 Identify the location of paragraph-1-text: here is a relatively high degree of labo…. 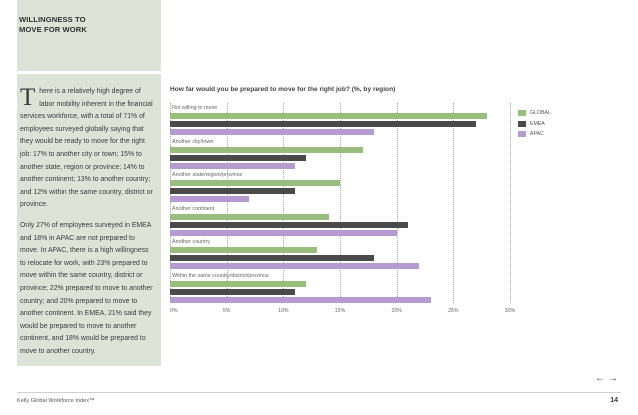
(86, 148).